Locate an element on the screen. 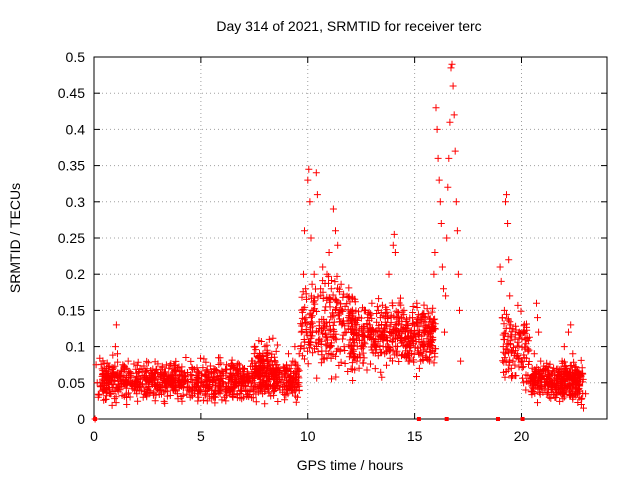 The width and height of the screenshot is (640, 480). y-tick-label: 0.25 is located at coordinates (71, 238).